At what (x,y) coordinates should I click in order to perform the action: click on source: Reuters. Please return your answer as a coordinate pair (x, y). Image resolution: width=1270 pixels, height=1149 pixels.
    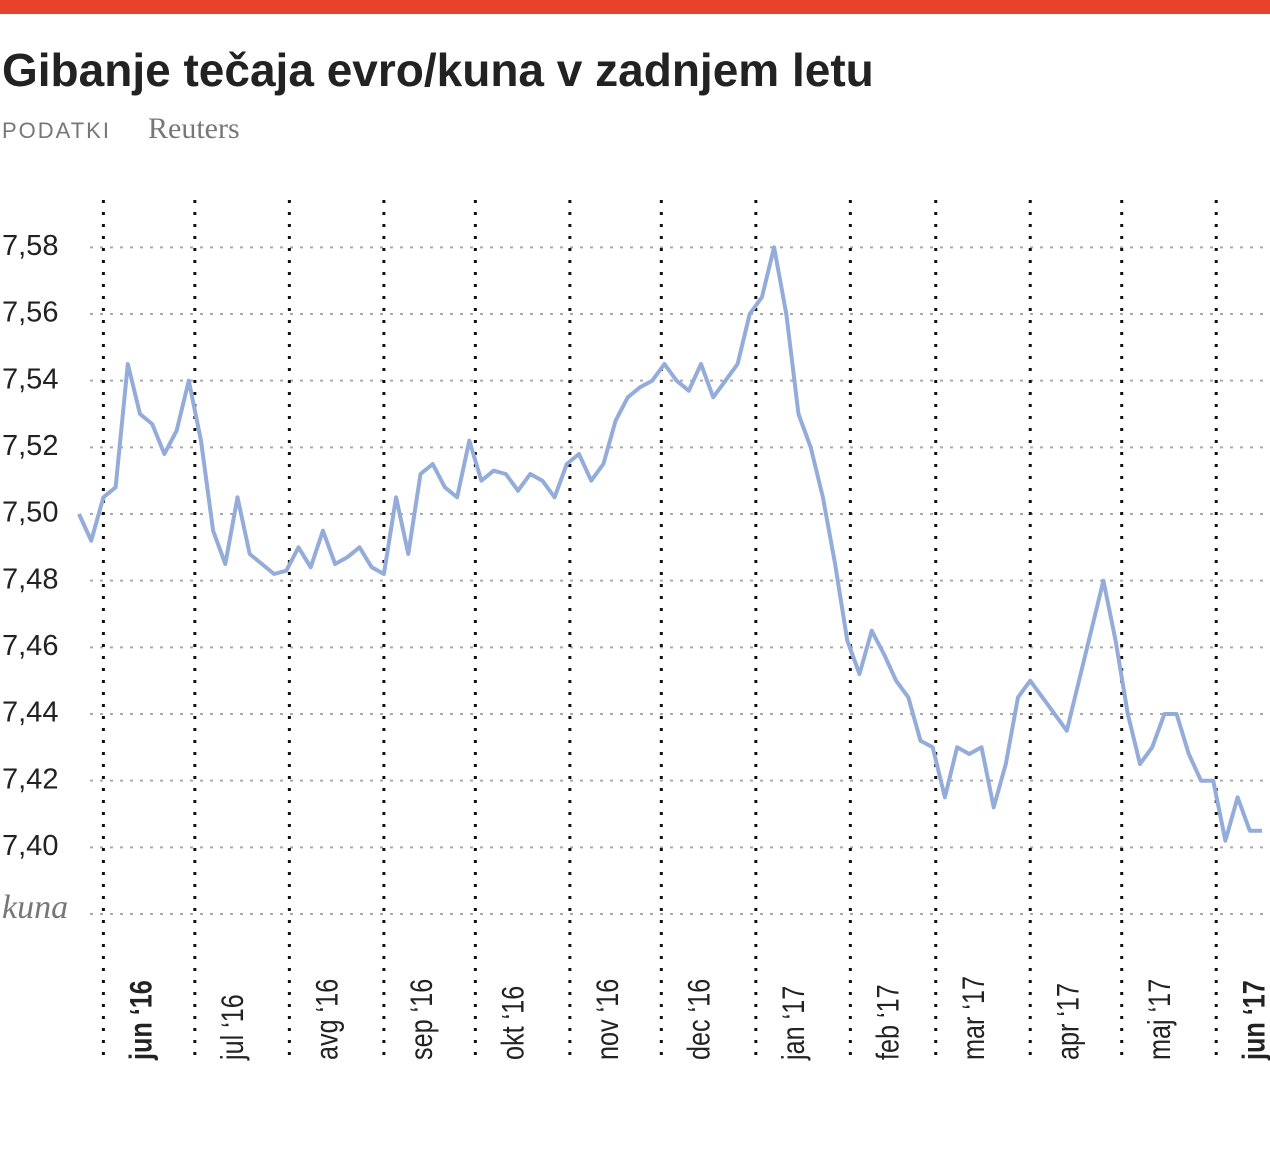
    Looking at the image, I should click on (194, 128).